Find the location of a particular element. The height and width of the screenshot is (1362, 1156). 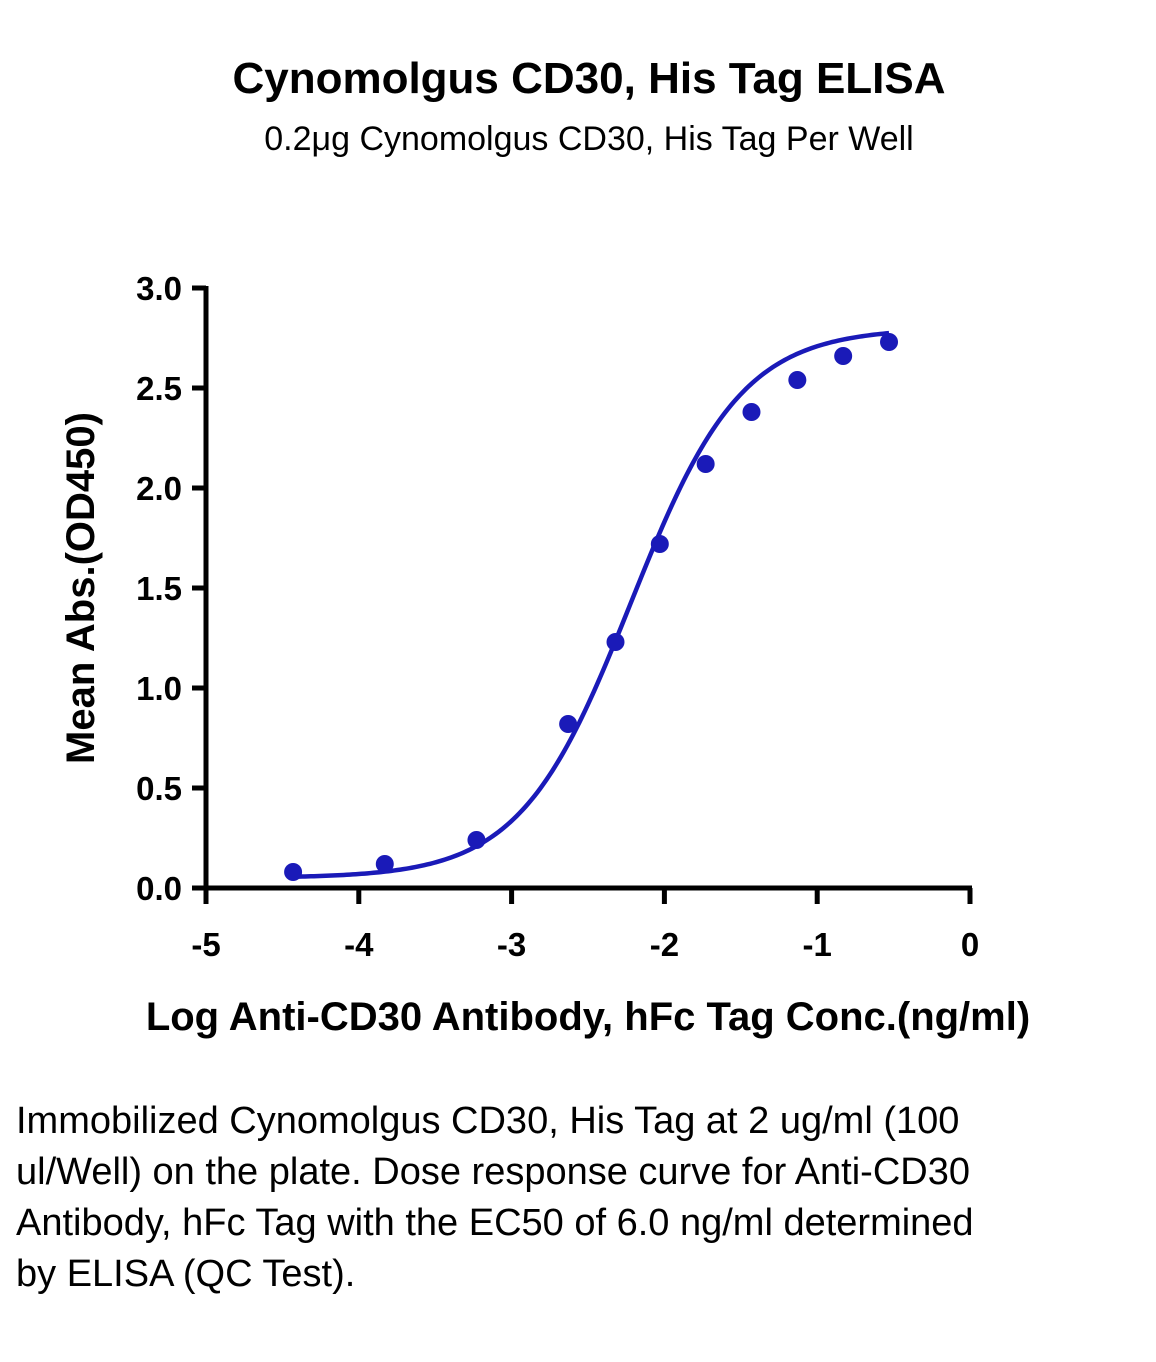

y-tick-label: 2.5 is located at coordinates (159, 388).